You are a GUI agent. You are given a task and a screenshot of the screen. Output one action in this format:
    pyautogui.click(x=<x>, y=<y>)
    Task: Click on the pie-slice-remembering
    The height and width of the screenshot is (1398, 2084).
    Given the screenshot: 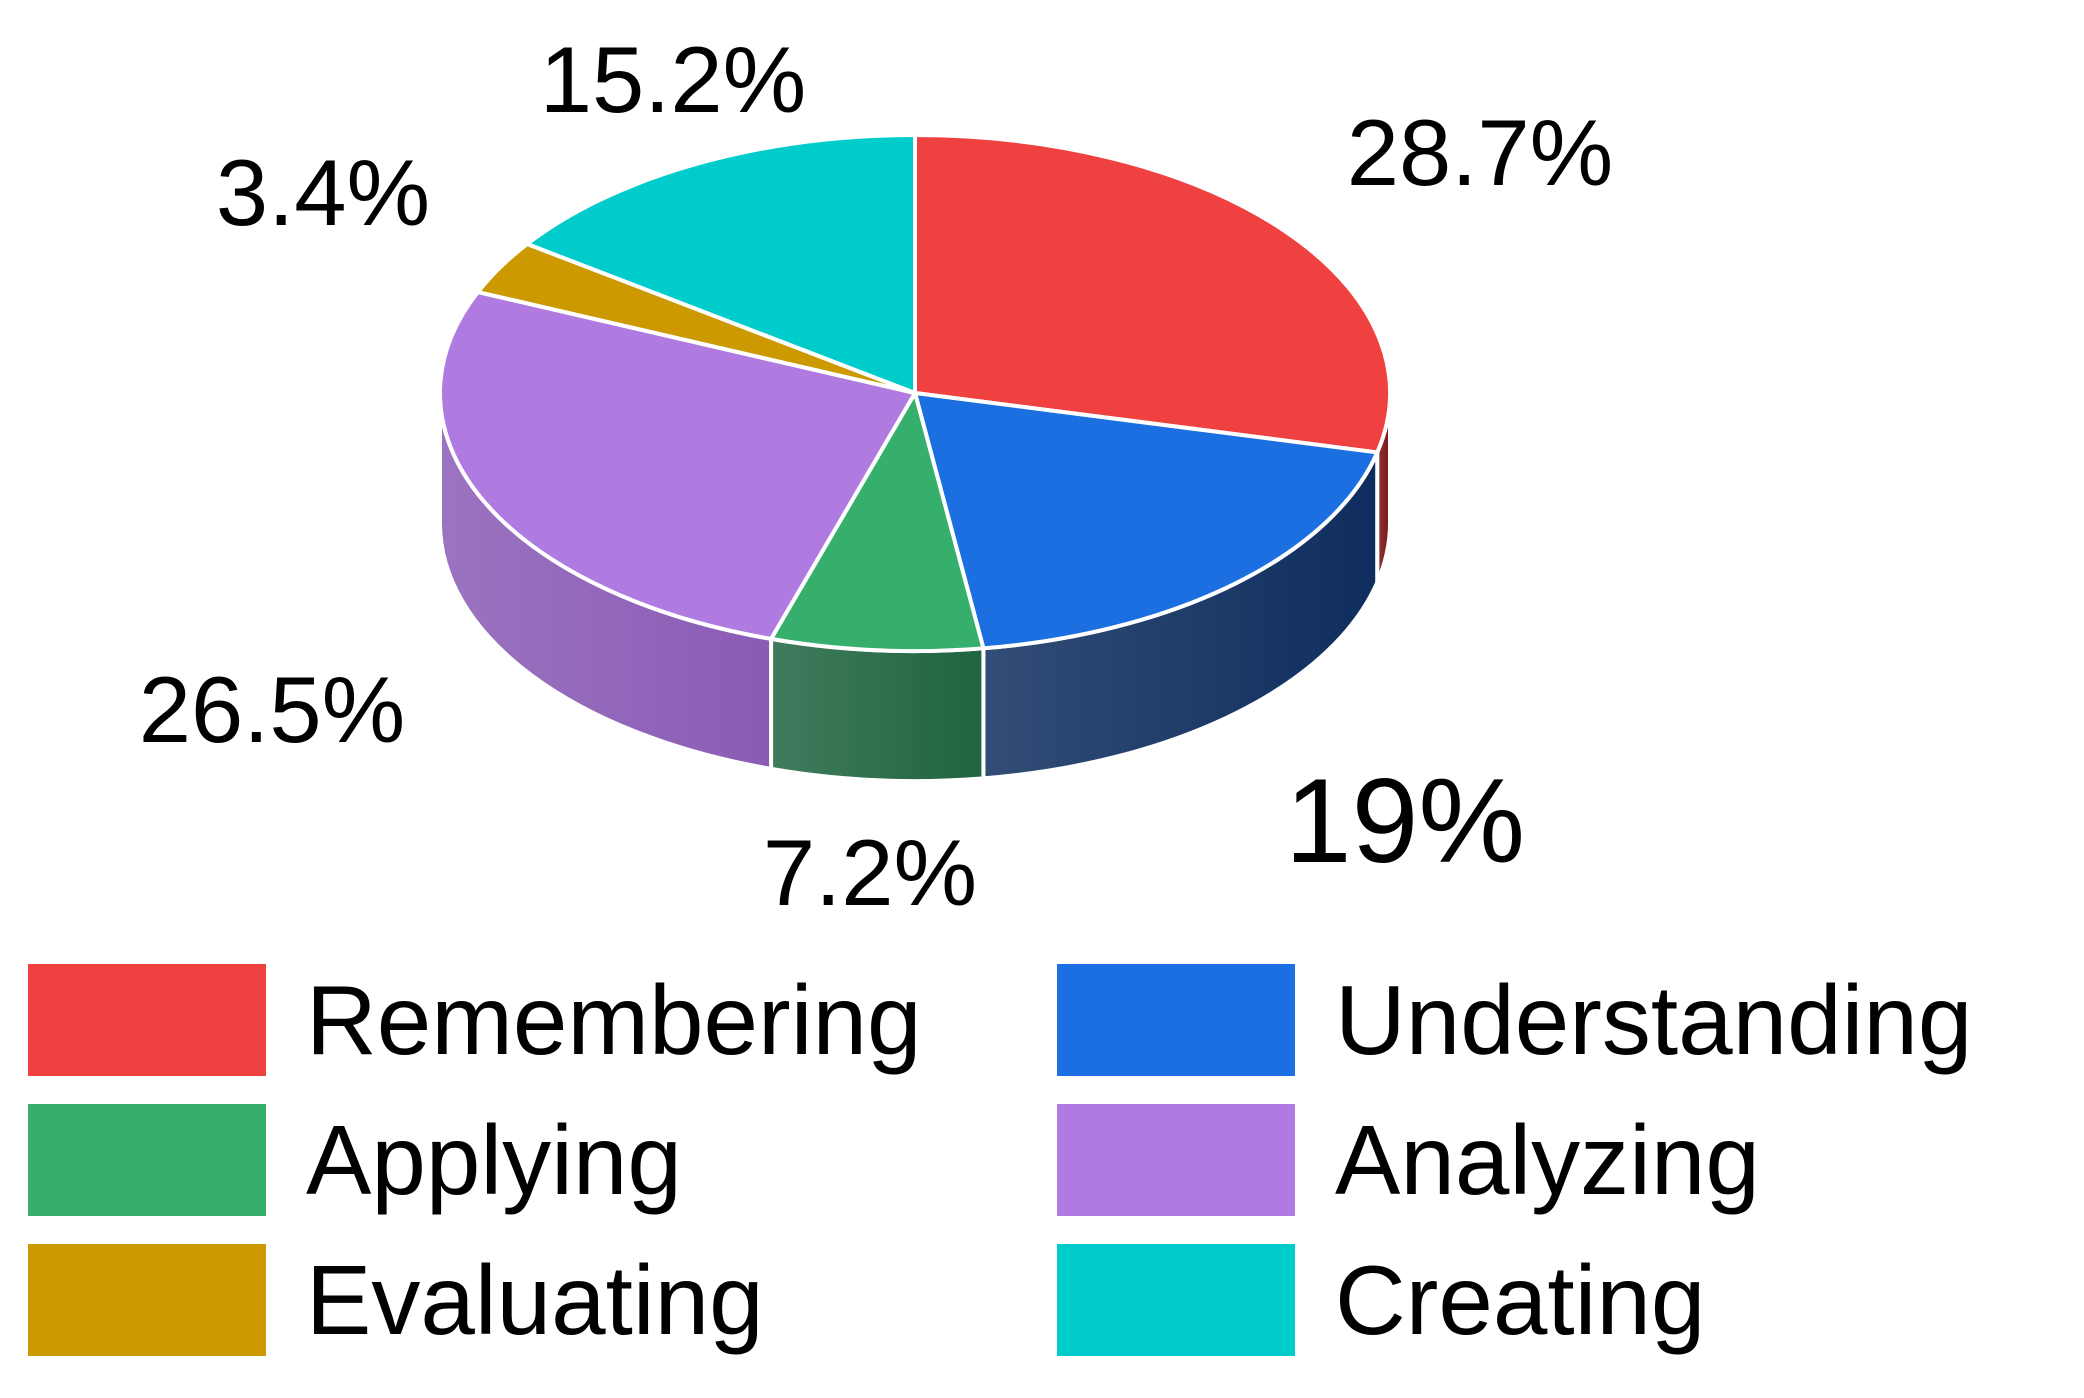 What is the action you would take?
    pyautogui.click(x=1152, y=294)
    